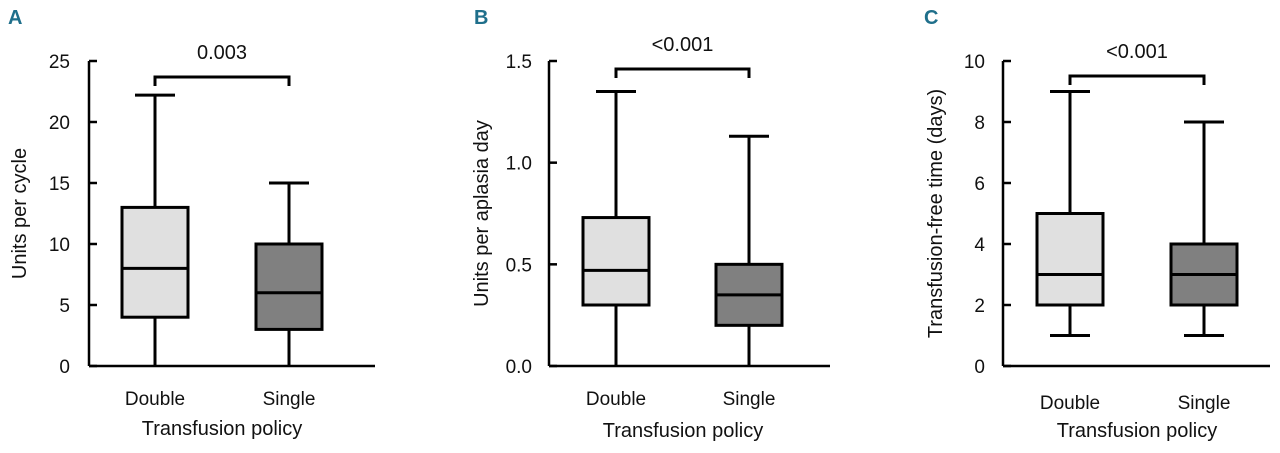  What do you see at coordinates (481, 18) in the screenshot?
I see `panel-letter: B` at bounding box center [481, 18].